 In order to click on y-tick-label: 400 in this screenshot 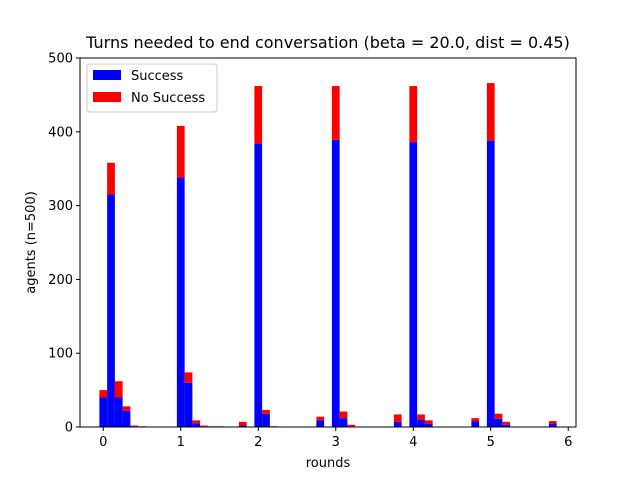, I will do `click(60, 132)`.